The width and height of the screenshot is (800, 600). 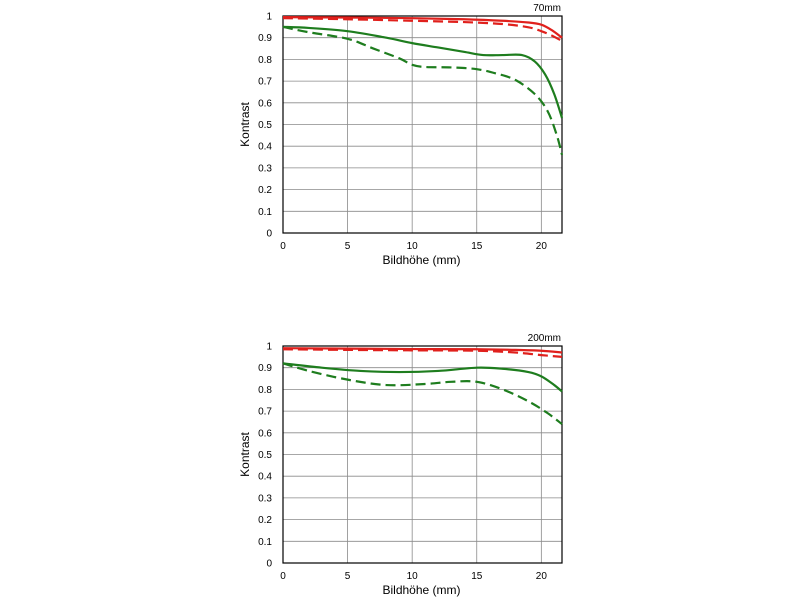 What do you see at coordinates (547, 8) in the screenshot?
I see `focal-length-label: 70mm` at bounding box center [547, 8].